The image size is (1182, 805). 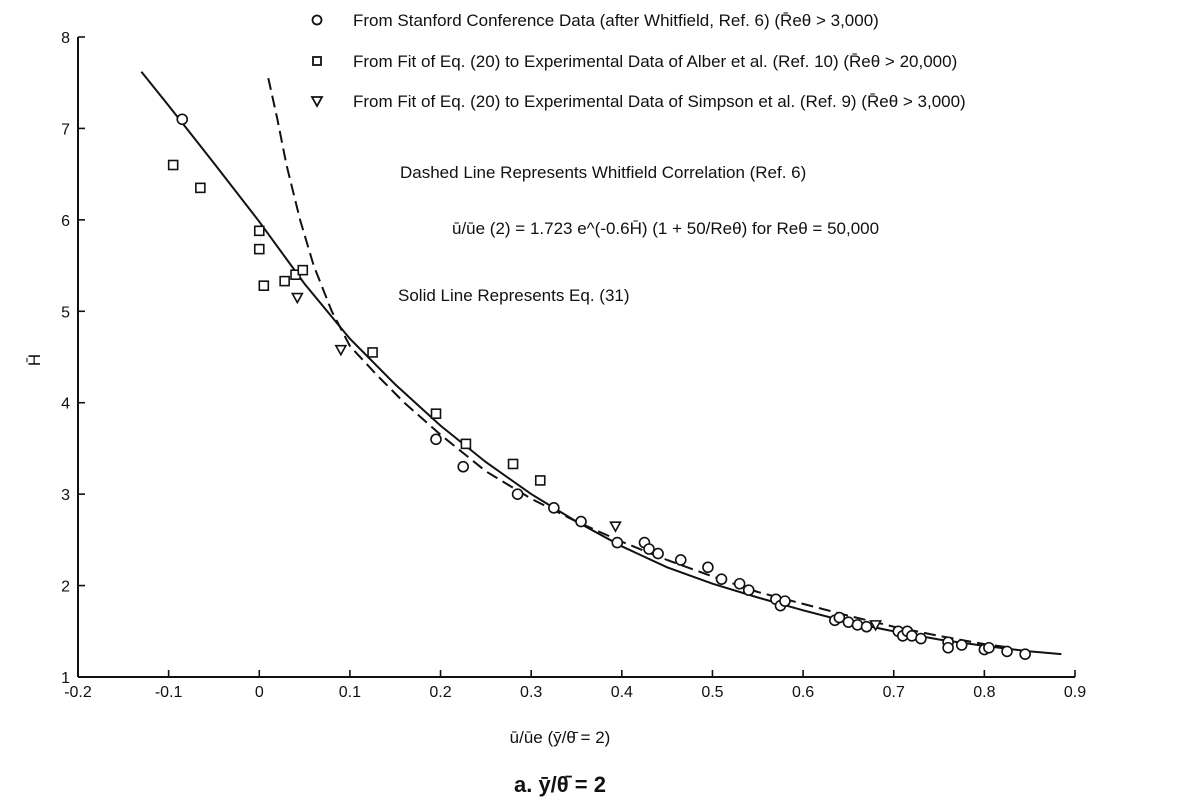 What do you see at coordinates (65, 587) in the screenshot?
I see `y-tick-label: 2` at bounding box center [65, 587].